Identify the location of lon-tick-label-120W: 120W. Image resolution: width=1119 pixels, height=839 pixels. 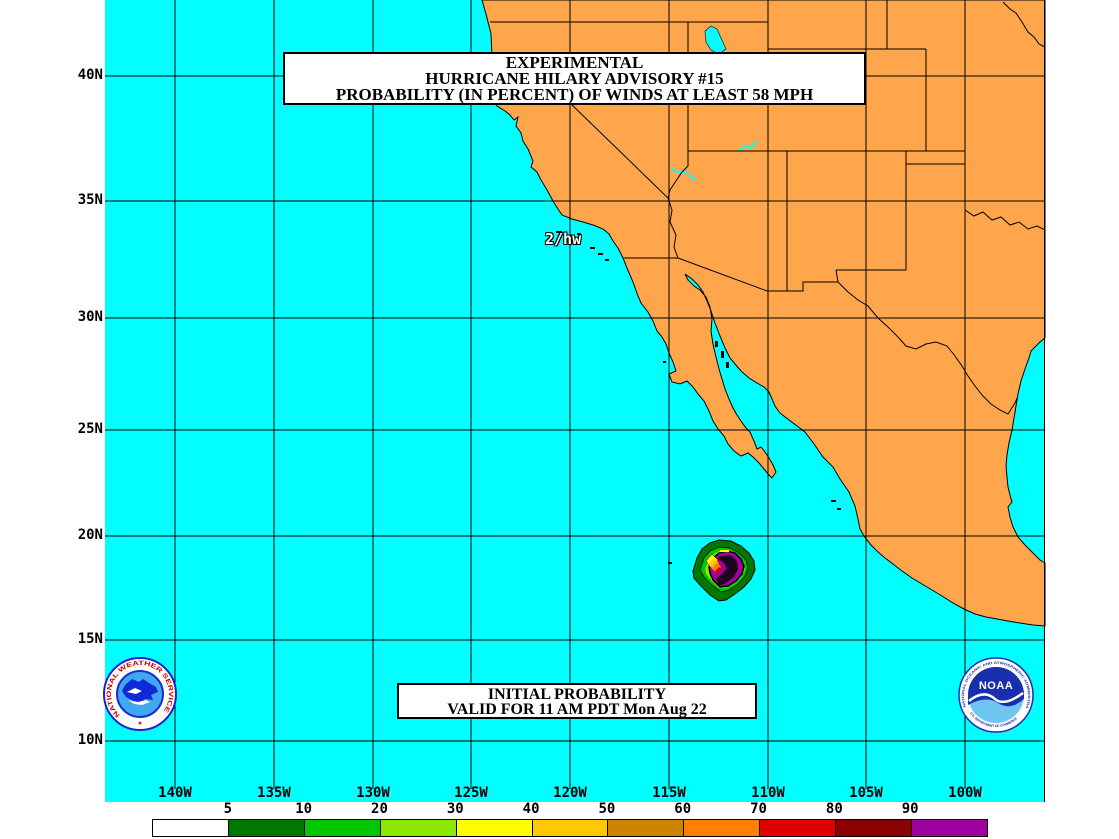
(570, 793).